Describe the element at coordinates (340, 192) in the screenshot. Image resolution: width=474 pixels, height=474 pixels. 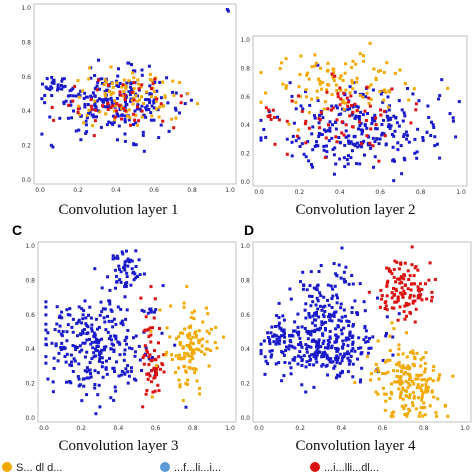
I see `x-tick-label: 0.4` at that location.